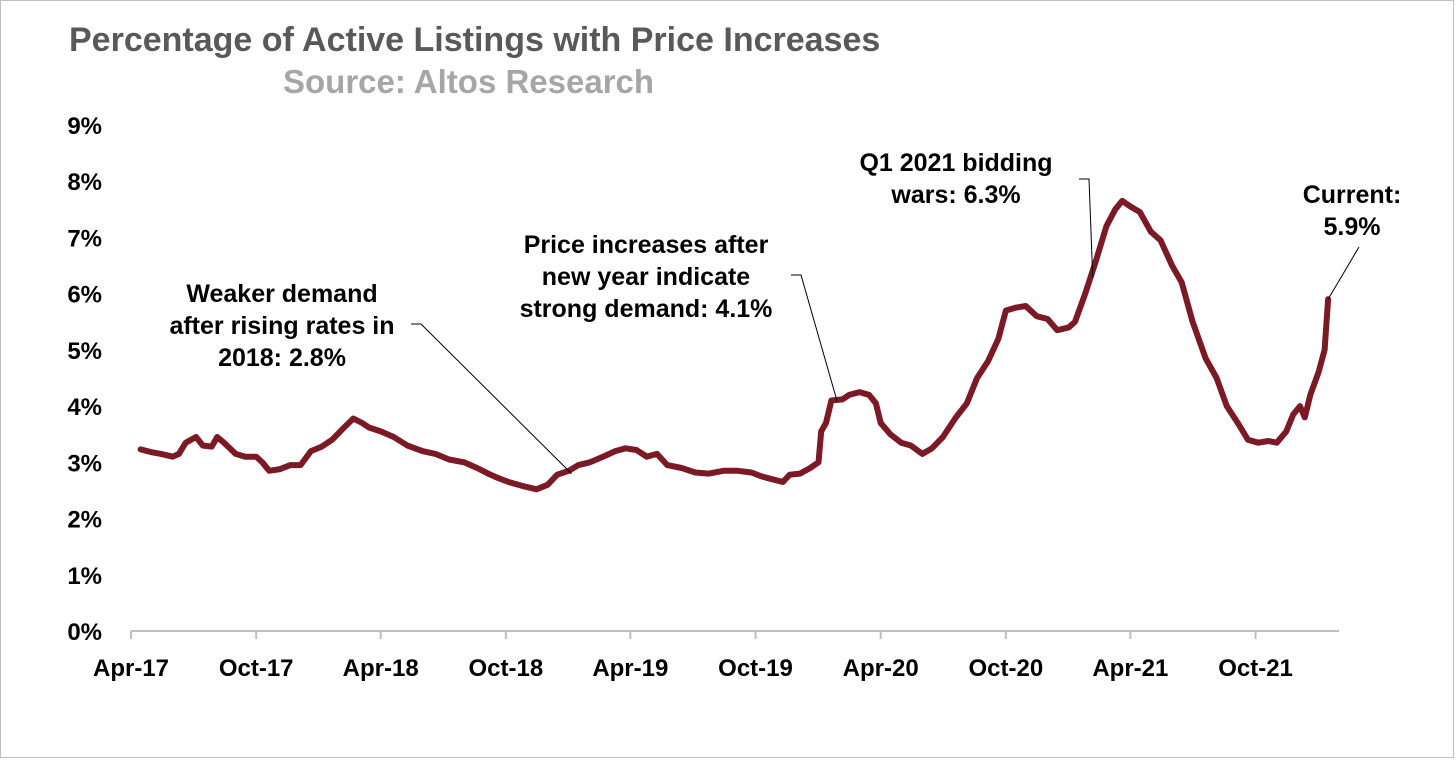 The height and width of the screenshot is (760, 1456). What do you see at coordinates (1006, 668) in the screenshot?
I see `x-tick-label: Oct-20` at bounding box center [1006, 668].